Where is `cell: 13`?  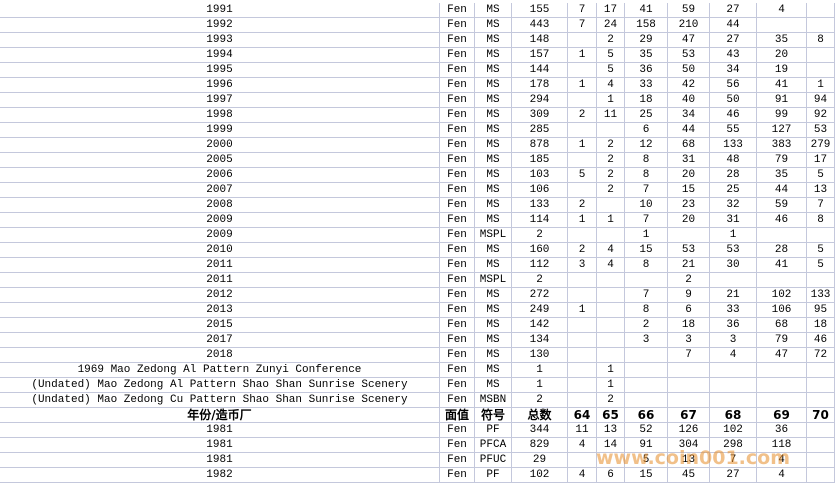
cell: 13 is located at coordinates (689, 460).